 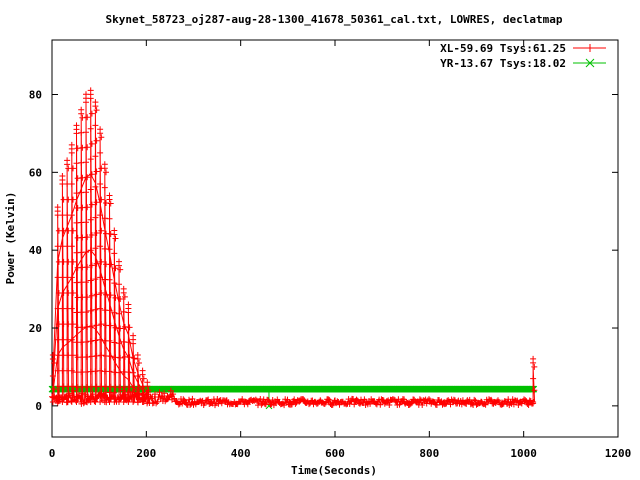 I want to click on x-tick-label: 800, so click(x=429, y=453).